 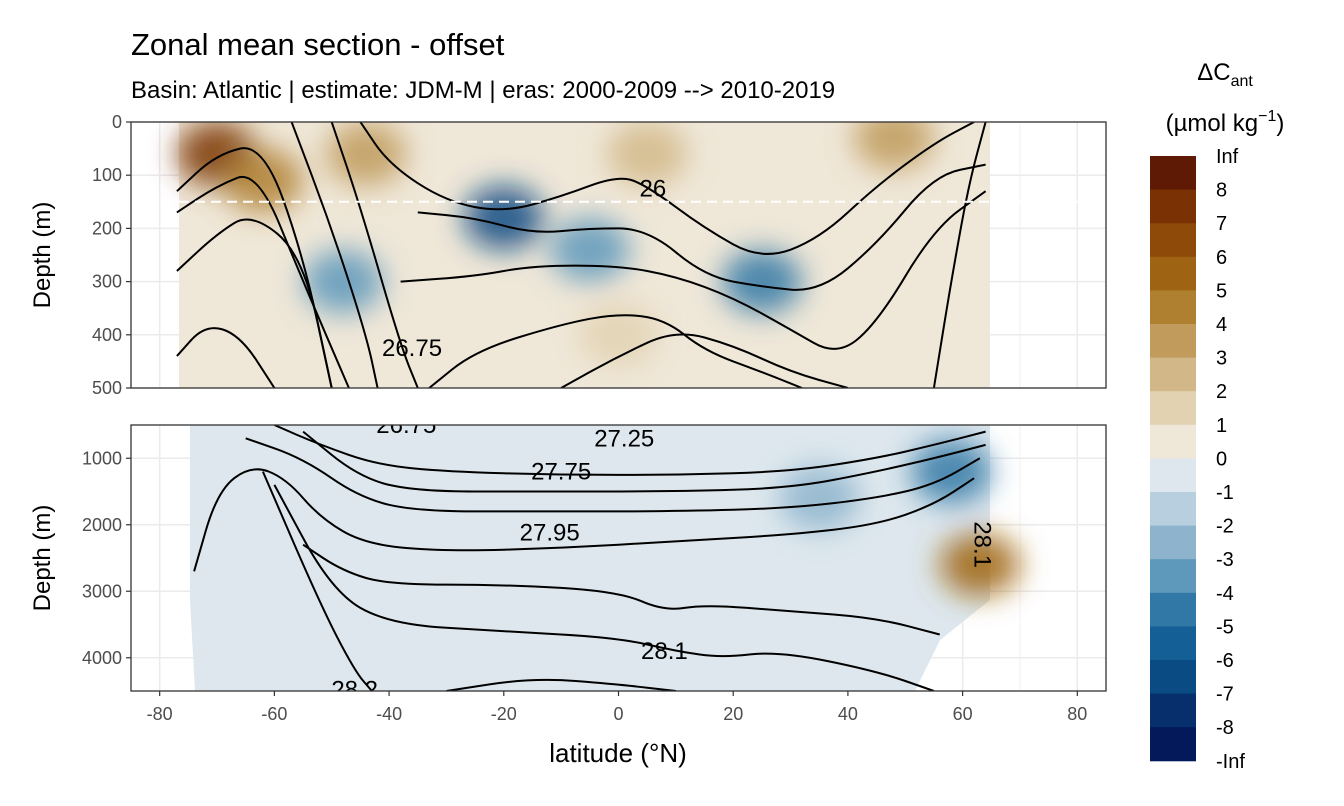 What do you see at coordinates (1225, 728) in the screenshot?
I see `legend-label: -8` at bounding box center [1225, 728].